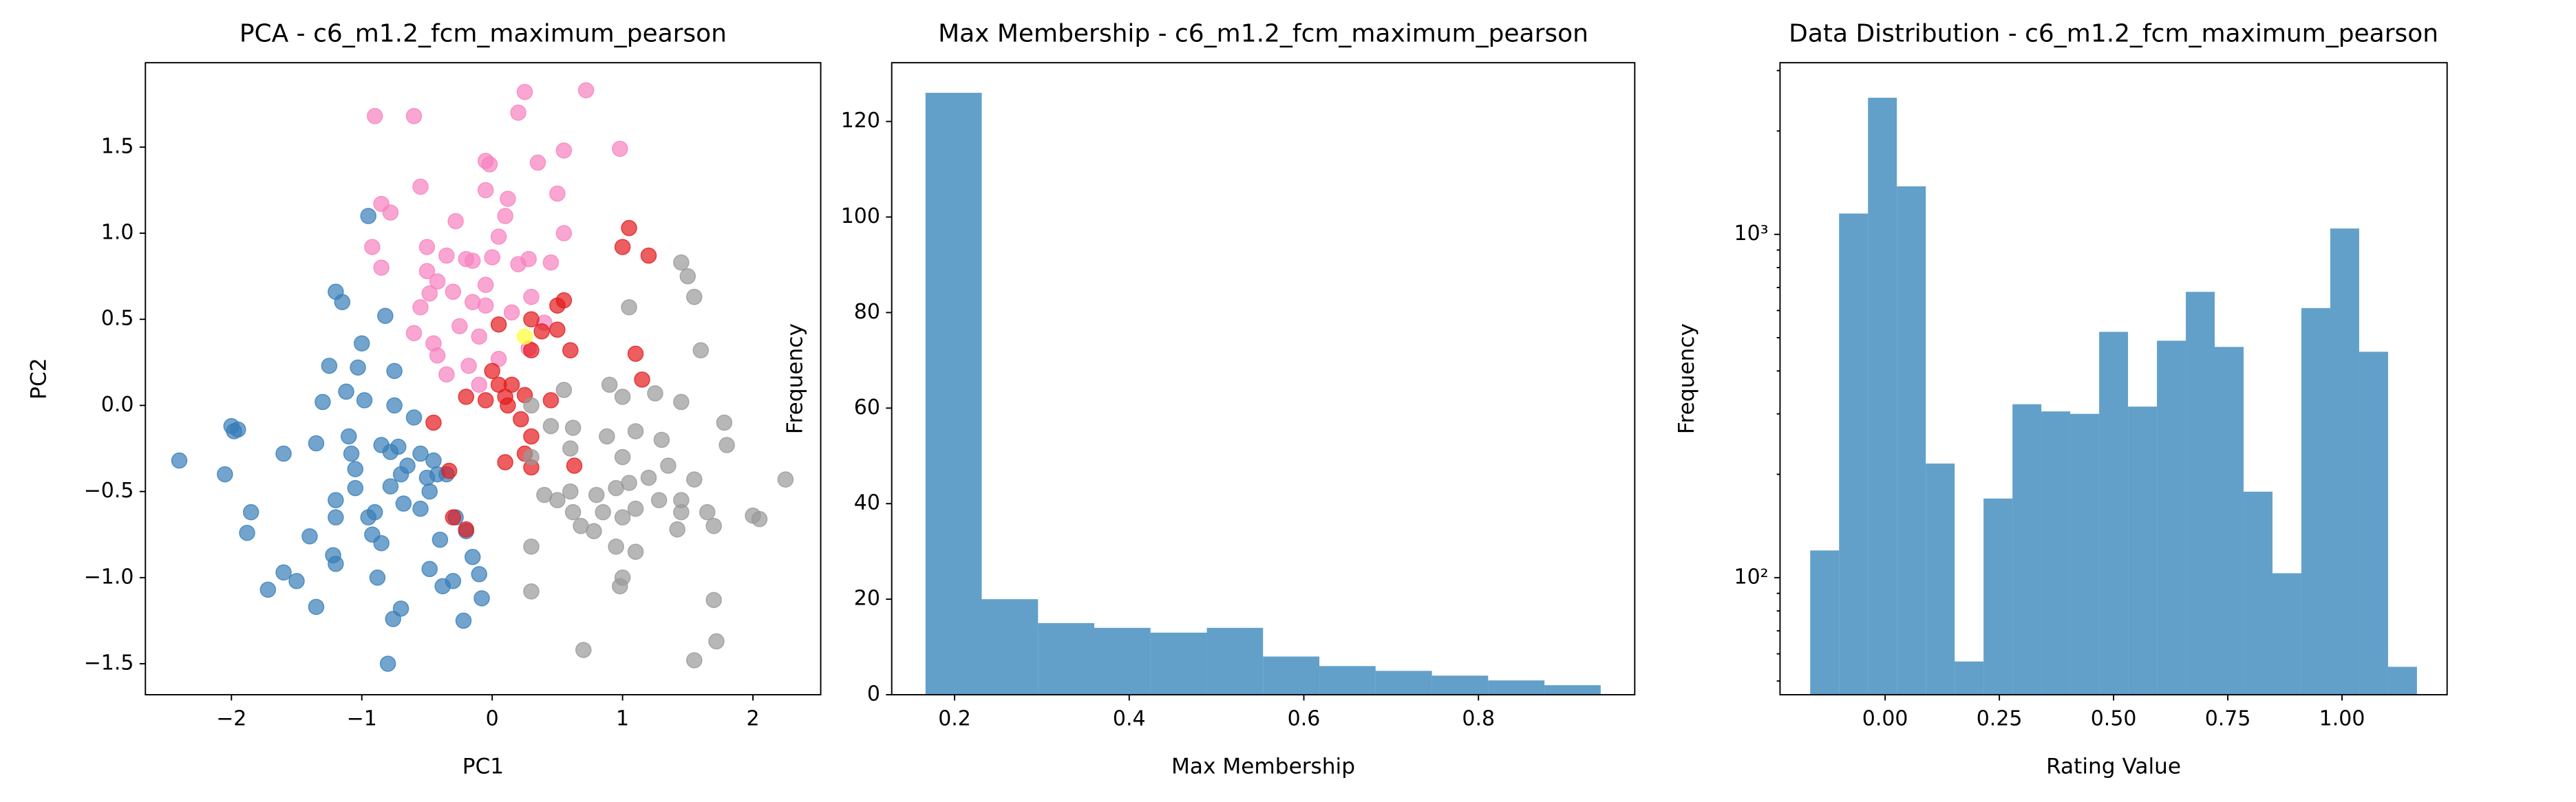 The height and width of the screenshot is (802, 2576). Describe the element at coordinates (1478, 719) in the screenshot. I see `x-tick-label: 0.8` at that location.